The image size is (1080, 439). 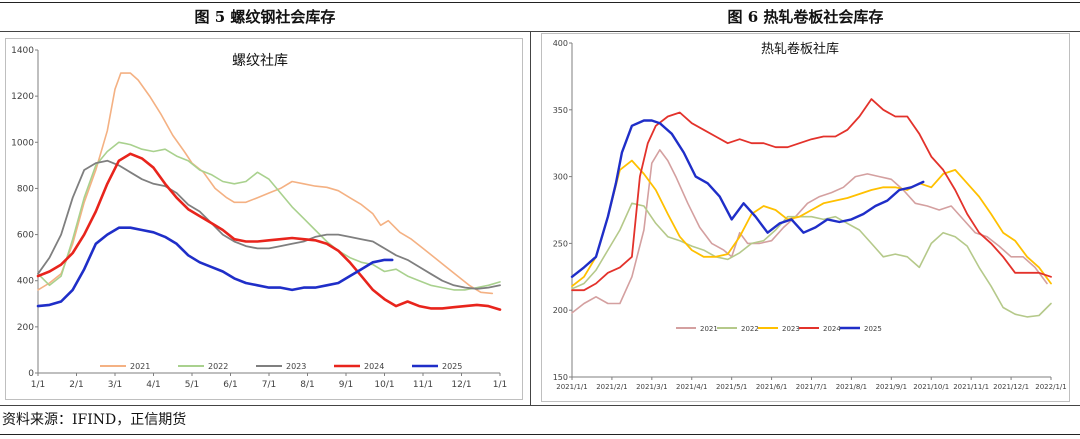 What do you see at coordinates (771, 387) in the screenshot?
I see `x-tick-label: 2021/6/1` at bounding box center [771, 387].